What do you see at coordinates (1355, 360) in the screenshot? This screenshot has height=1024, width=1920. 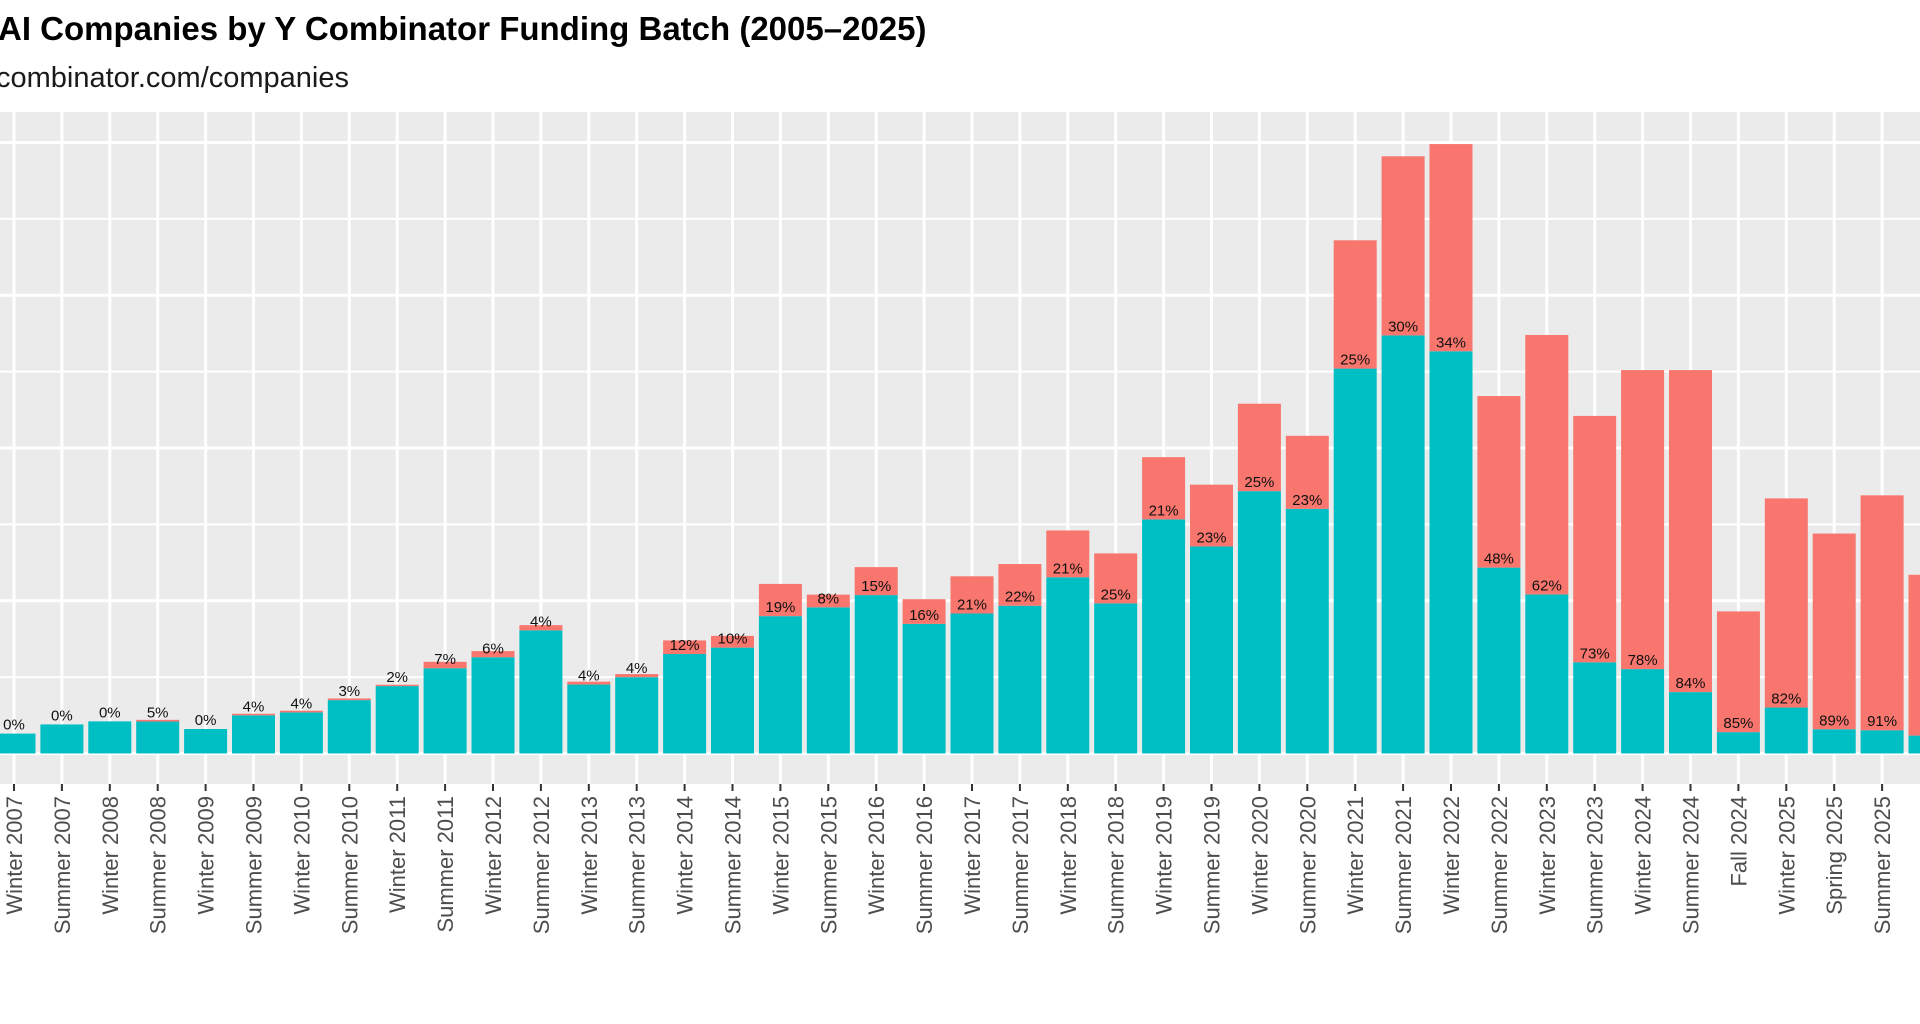 I see `pct-label: 25%` at bounding box center [1355, 360].